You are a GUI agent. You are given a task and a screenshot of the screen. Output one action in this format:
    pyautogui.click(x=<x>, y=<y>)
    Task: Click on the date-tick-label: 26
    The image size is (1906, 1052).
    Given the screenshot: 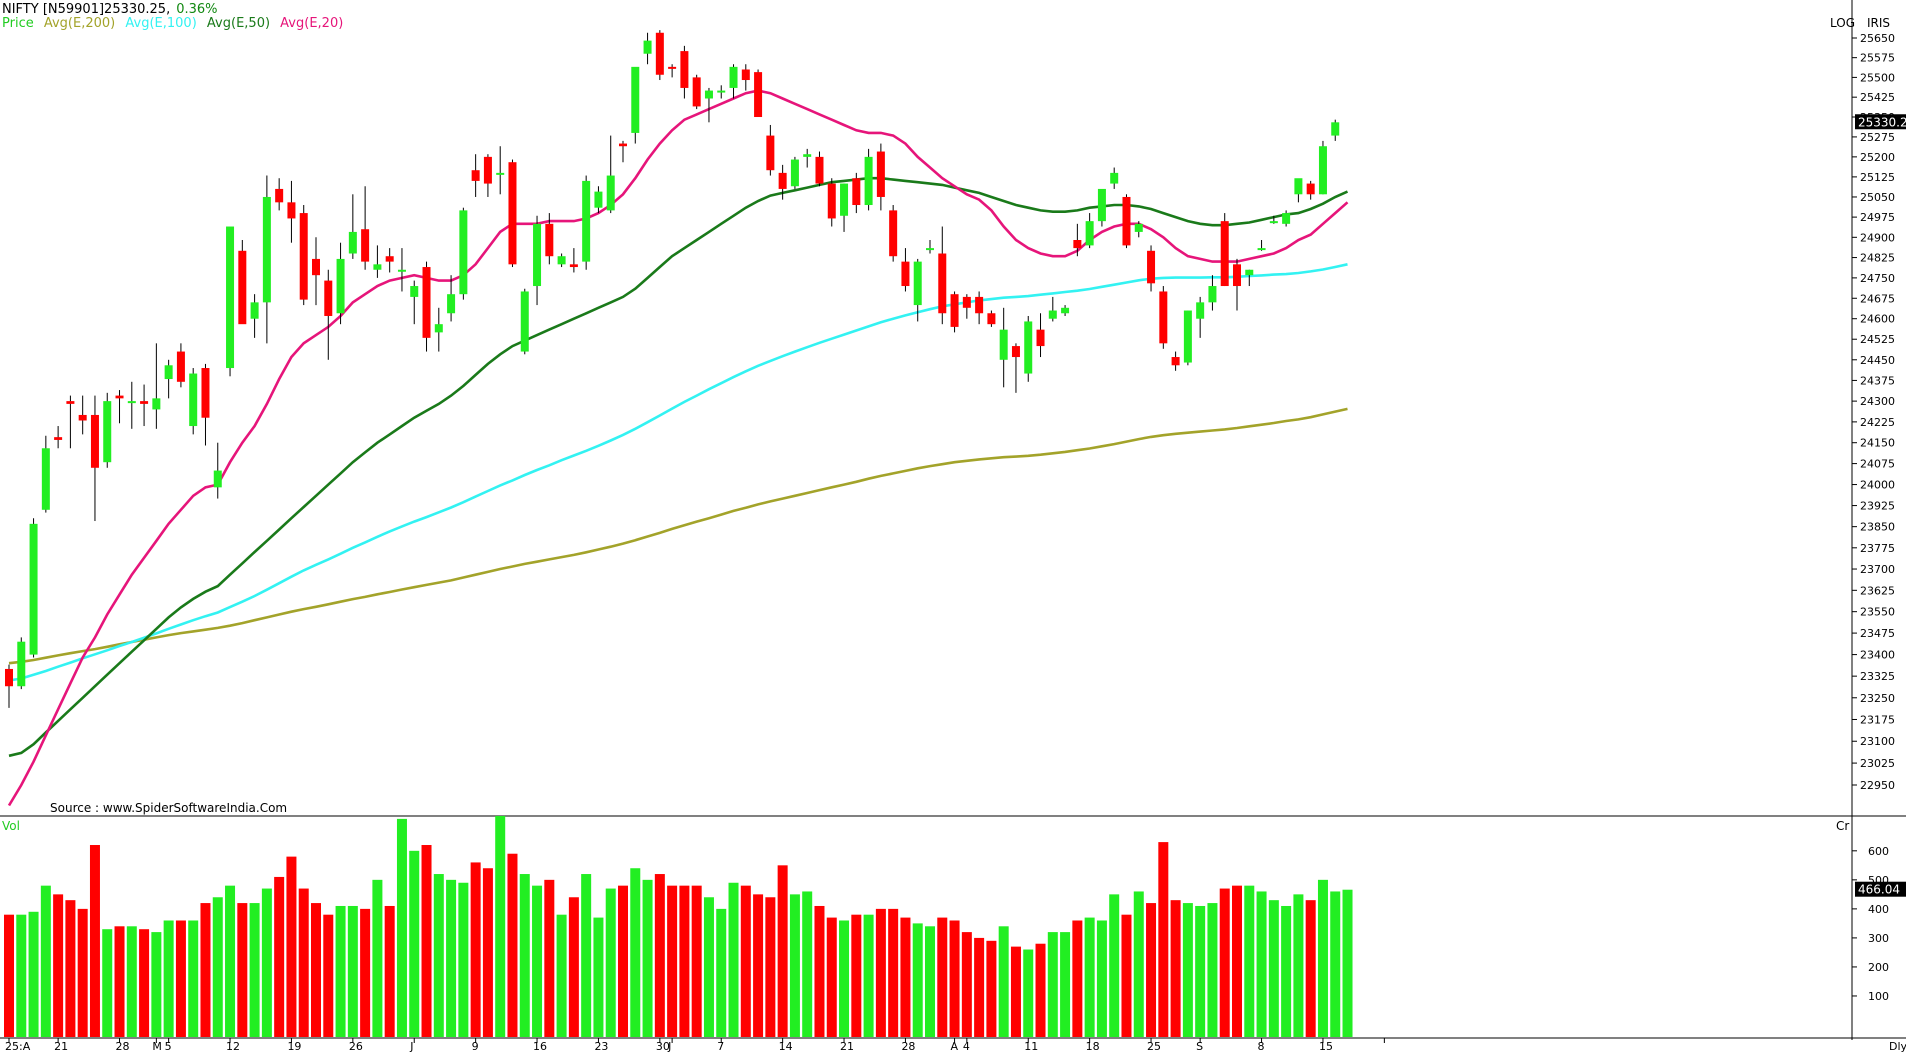 What is the action you would take?
    pyautogui.click(x=356, y=1046)
    